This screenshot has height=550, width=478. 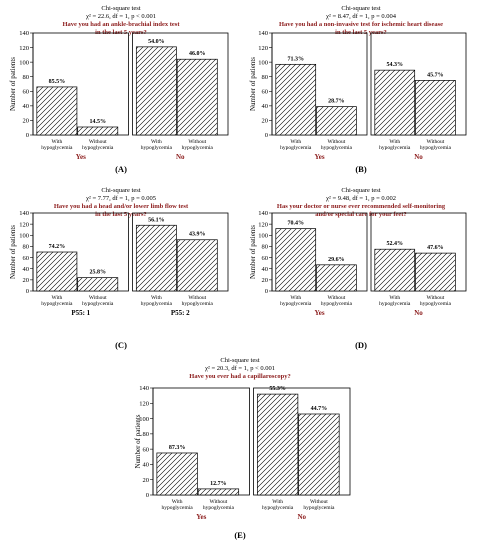 What do you see at coordinates (336, 102) in the screenshot?
I see `data-label: 28.7%` at bounding box center [336, 102].